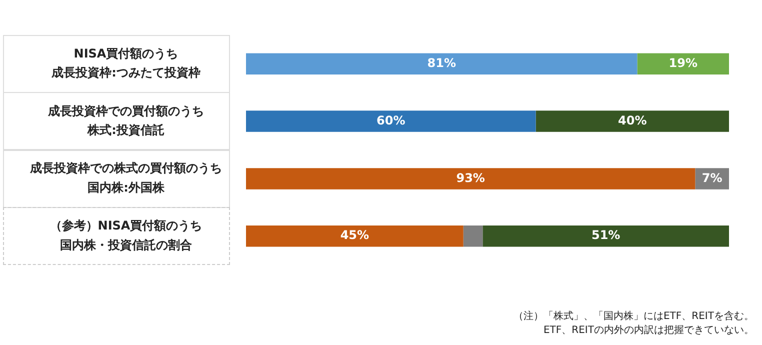 This screenshot has height=345, width=762. Describe the element at coordinates (126, 235) in the screenshot. I see `y-tick-label: （参考）NISA買付額のうち国内株・投資信託の割合` at that location.